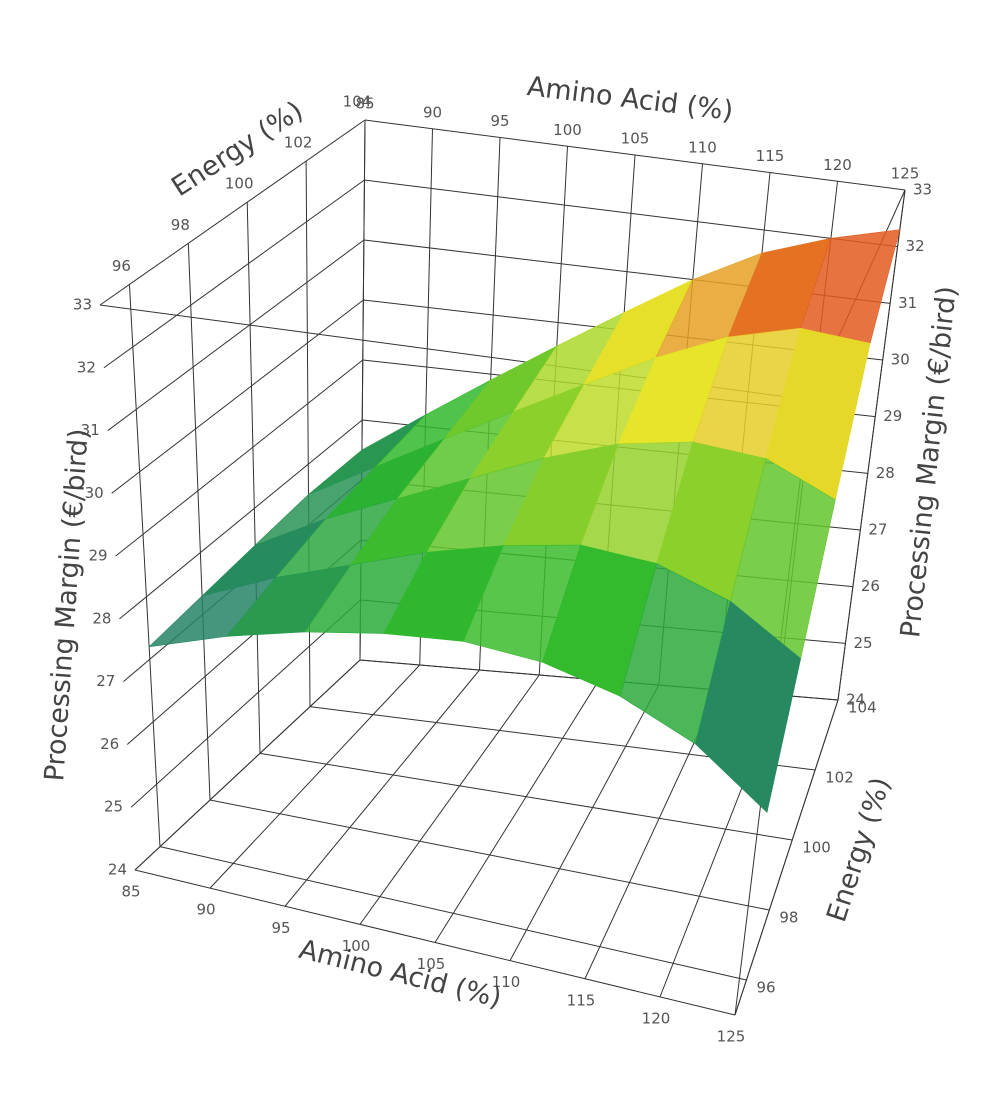 The width and height of the screenshot is (989, 1098). I want to click on z-tick-label: 32, so click(86, 367).